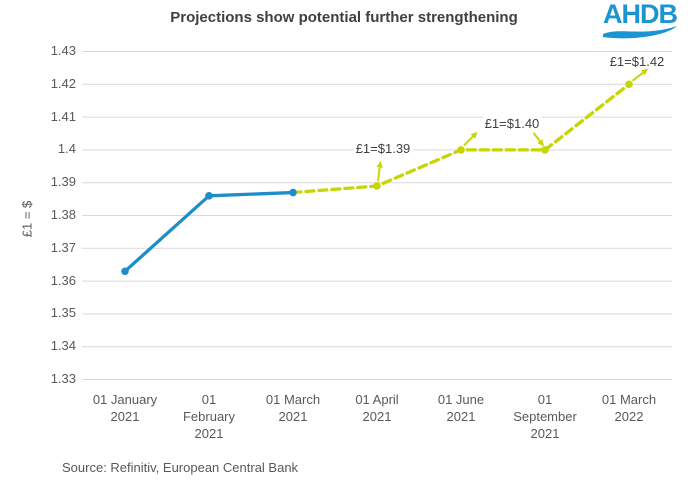 The height and width of the screenshot is (491, 699). What do you see at coordinates (125, 408) in the screenshot?
I see `x-axis-label: 01 January 2021` at bounding box center [125, 408].